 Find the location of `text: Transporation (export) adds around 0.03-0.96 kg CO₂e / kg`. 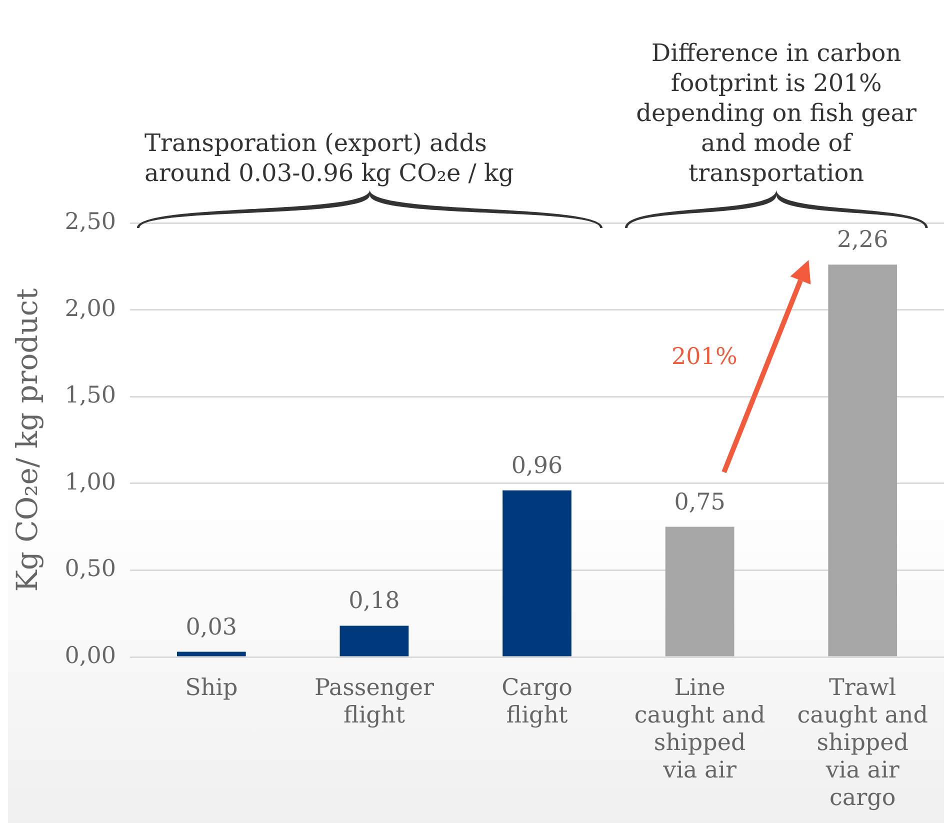

text: Transporation (export) adds around 0.03-0.96 kg CO₂e / kg is located at coordinates (329, 158).